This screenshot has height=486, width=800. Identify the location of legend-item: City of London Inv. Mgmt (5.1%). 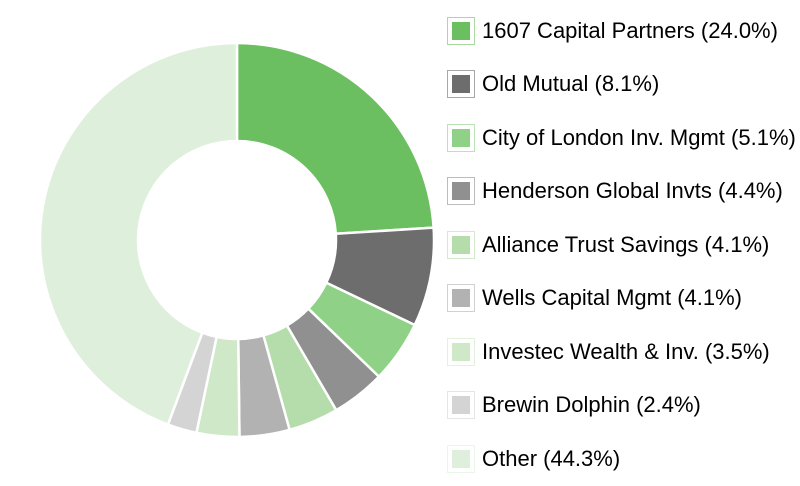
(622, 138).